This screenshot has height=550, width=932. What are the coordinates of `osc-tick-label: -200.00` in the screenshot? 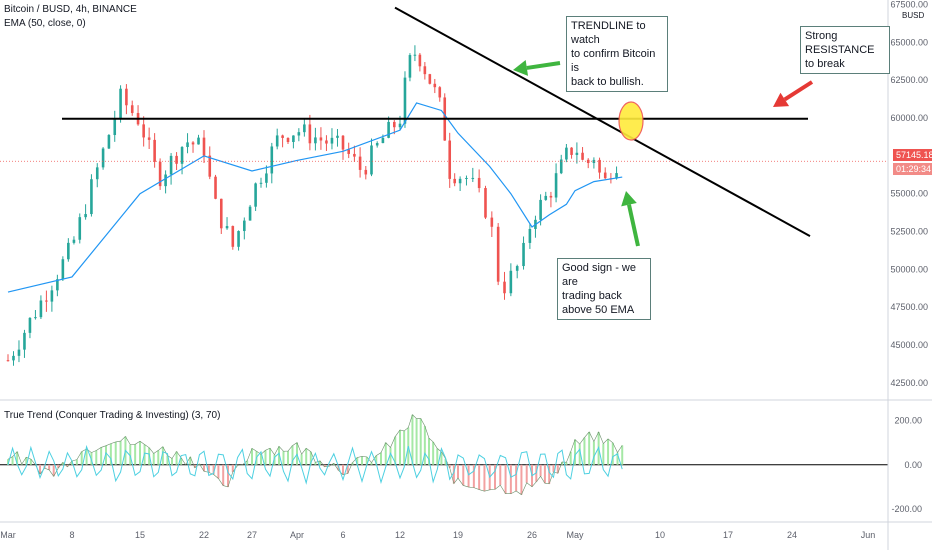 It's located at (906, 509).